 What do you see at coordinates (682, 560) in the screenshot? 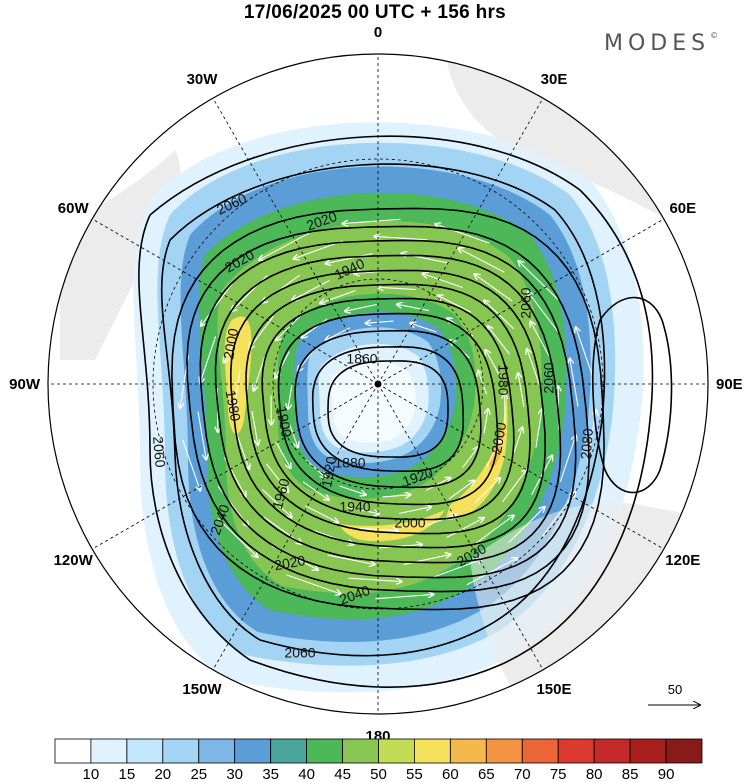
I see `longitude-label: 120E` at bounding box center [682, 560].